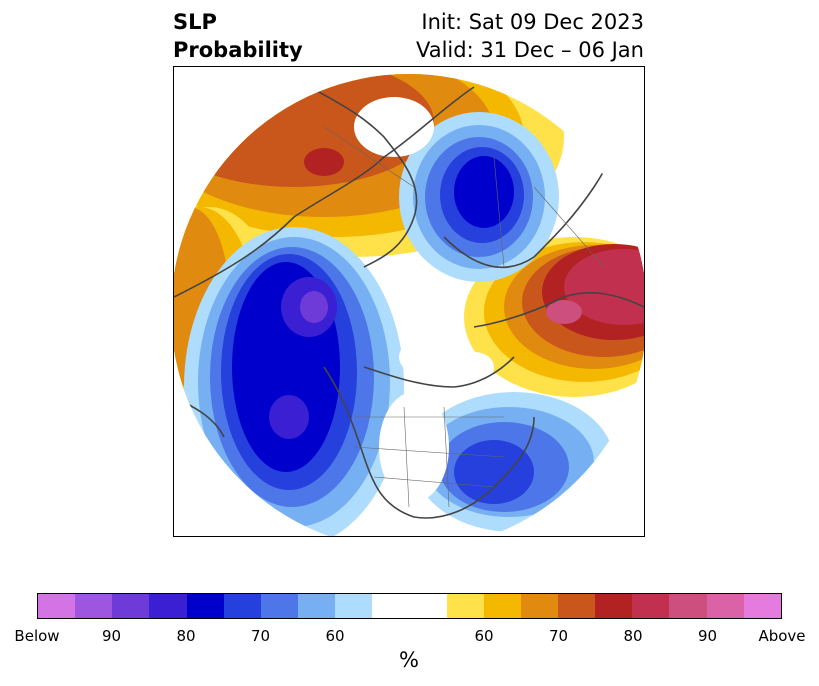 This screenshot has width=819, height=686. I want to click on colorbar-tick-label: Above, so click(782, 636).